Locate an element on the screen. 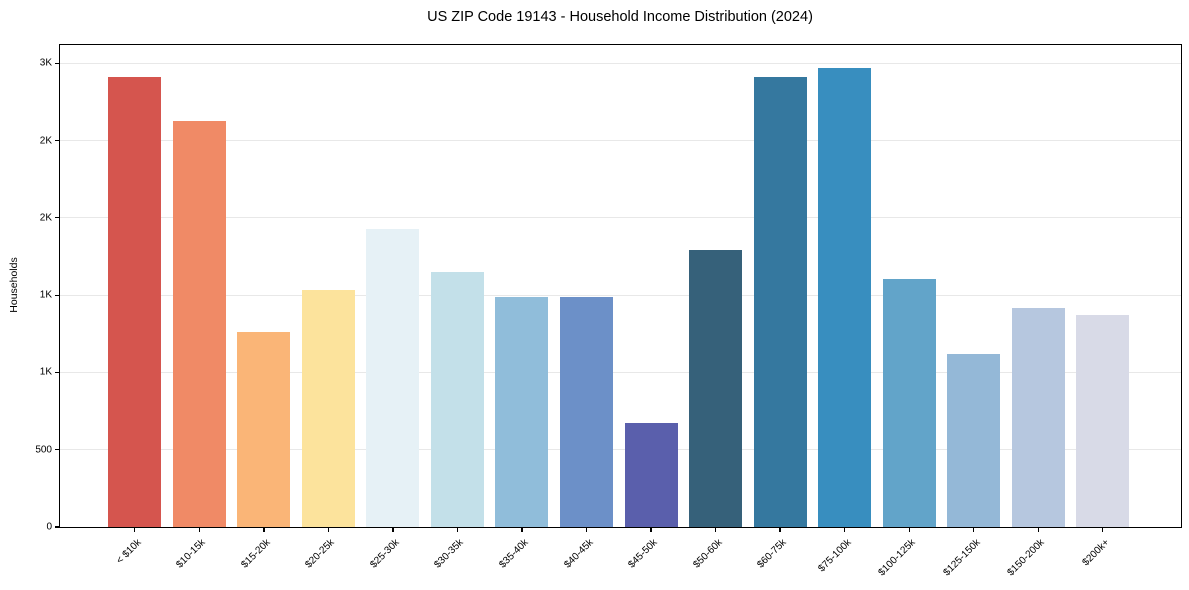 Image resolution: width=1189 pixels, height=590 pixels. x-tick-label: < $10k is located at coordinates (129, 552).